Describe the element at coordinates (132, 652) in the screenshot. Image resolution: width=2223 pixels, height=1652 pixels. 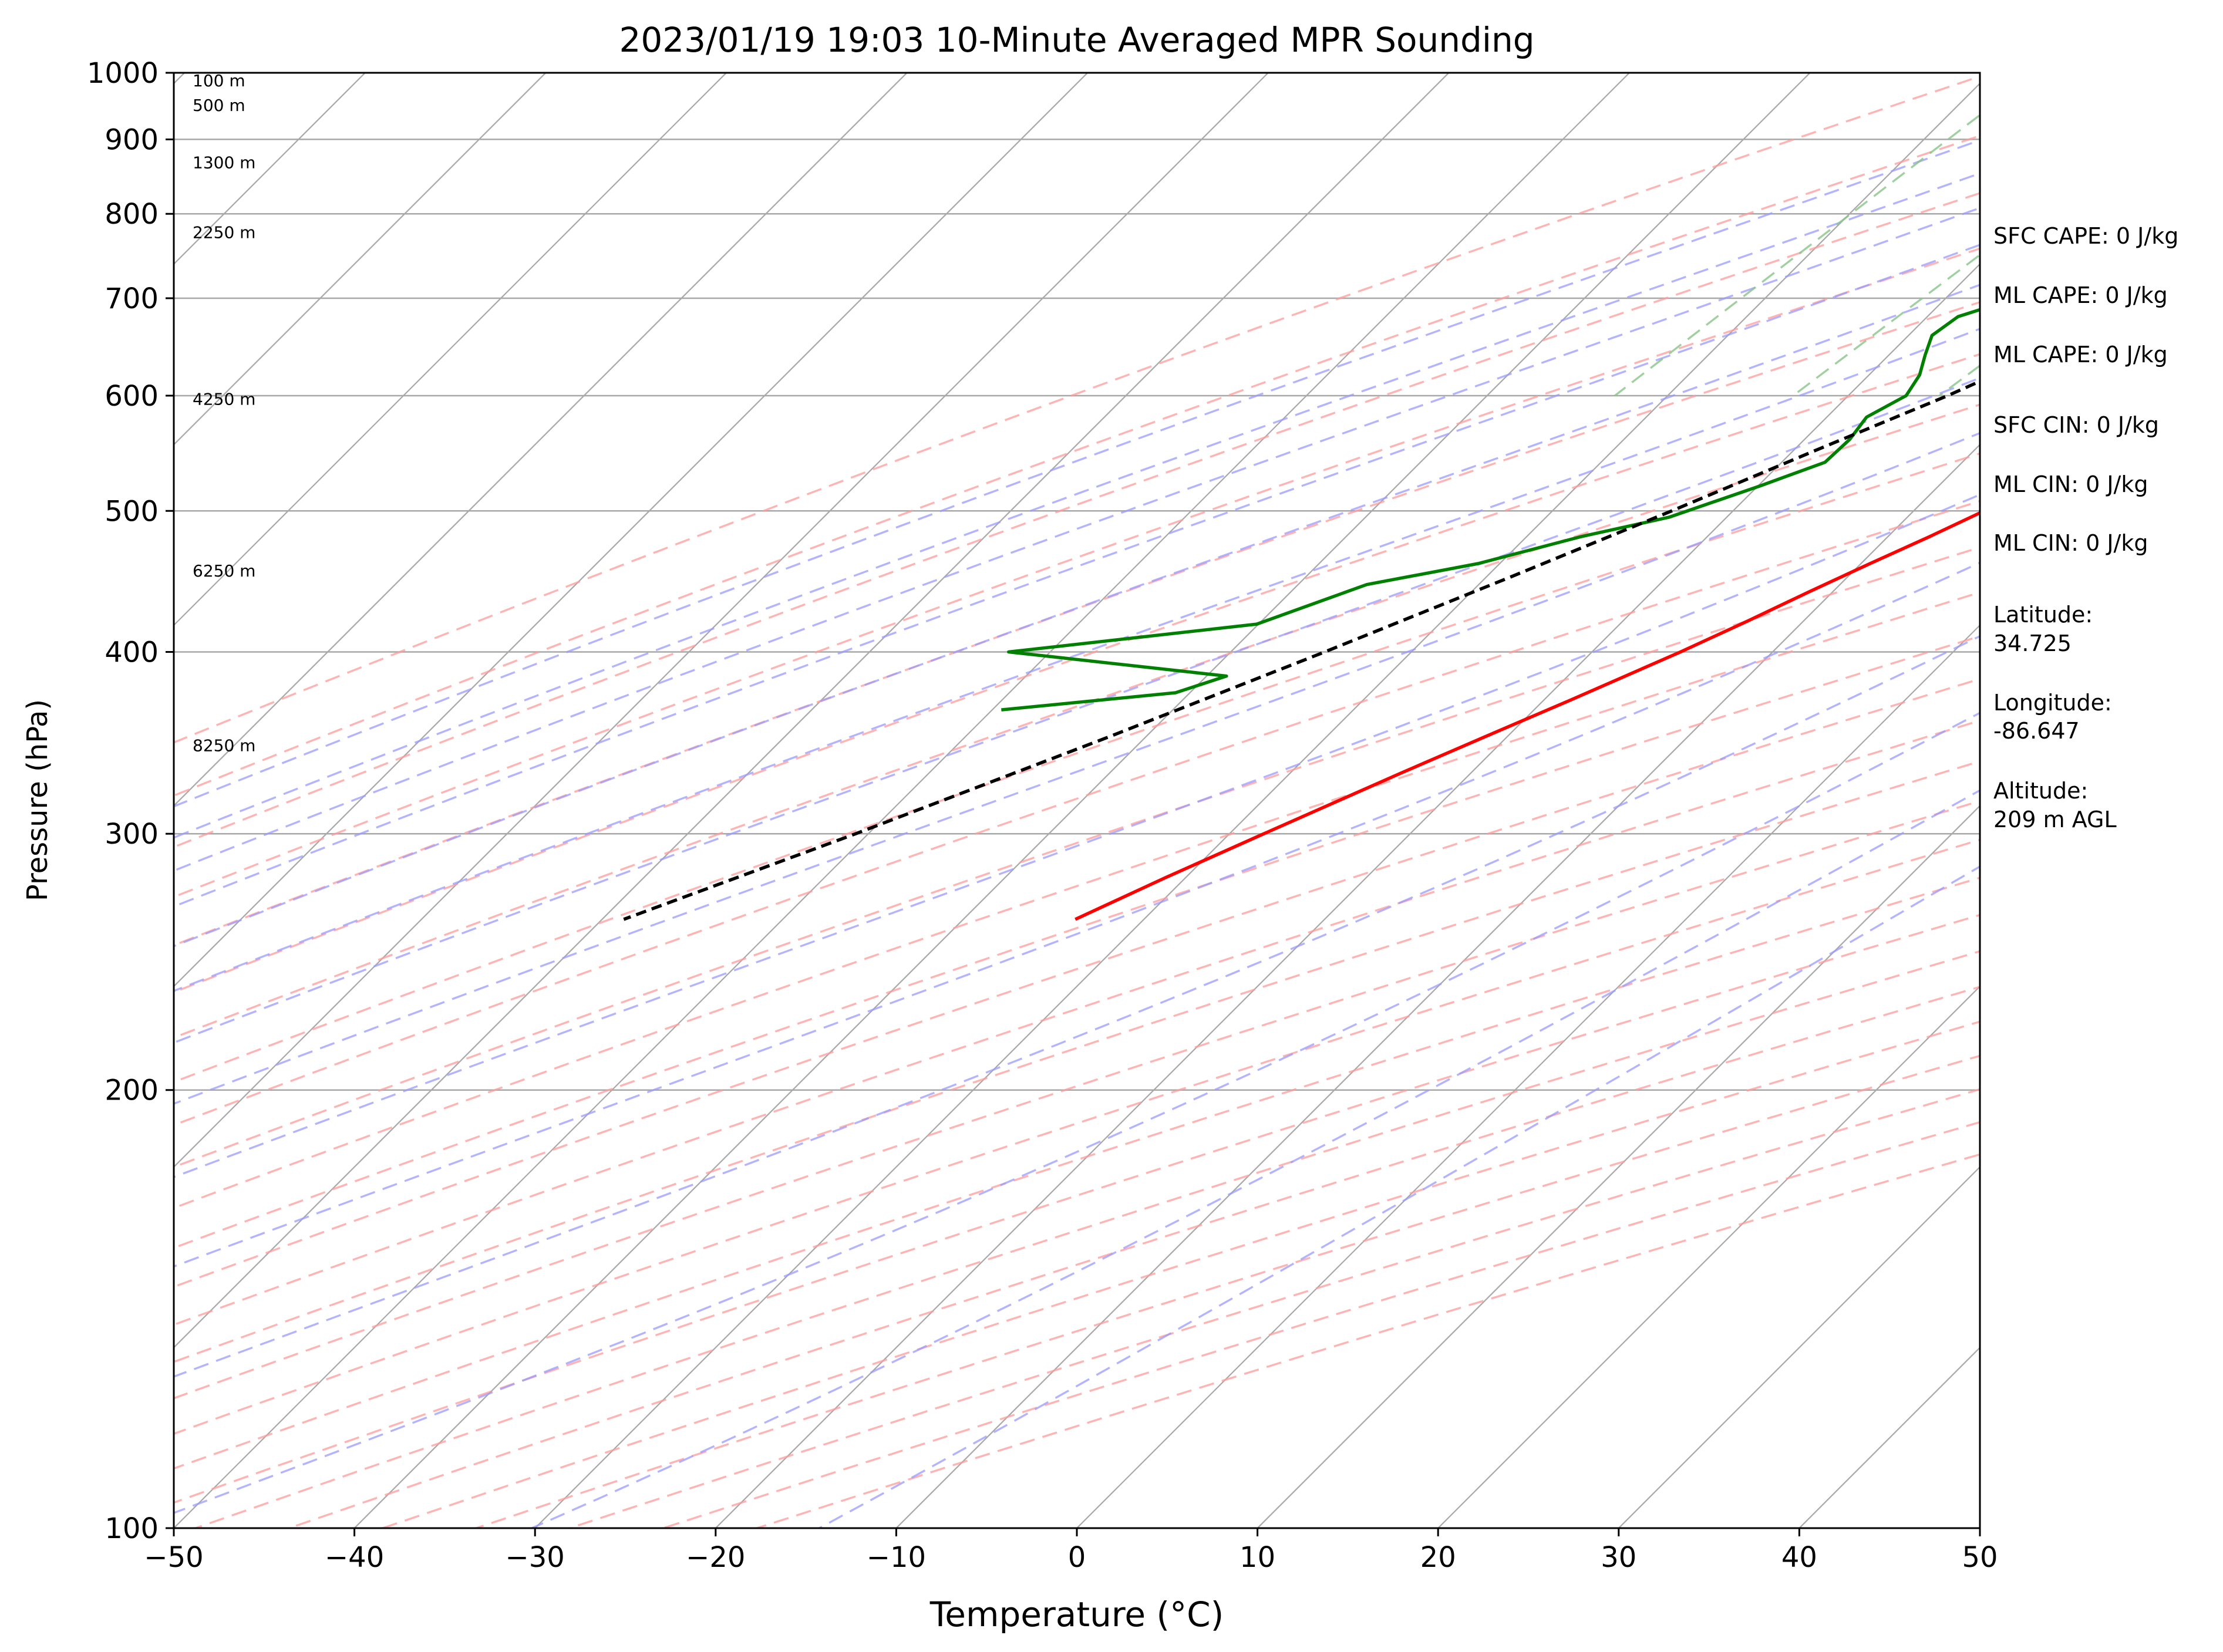
I see `y-tick-label: 400` at that location.